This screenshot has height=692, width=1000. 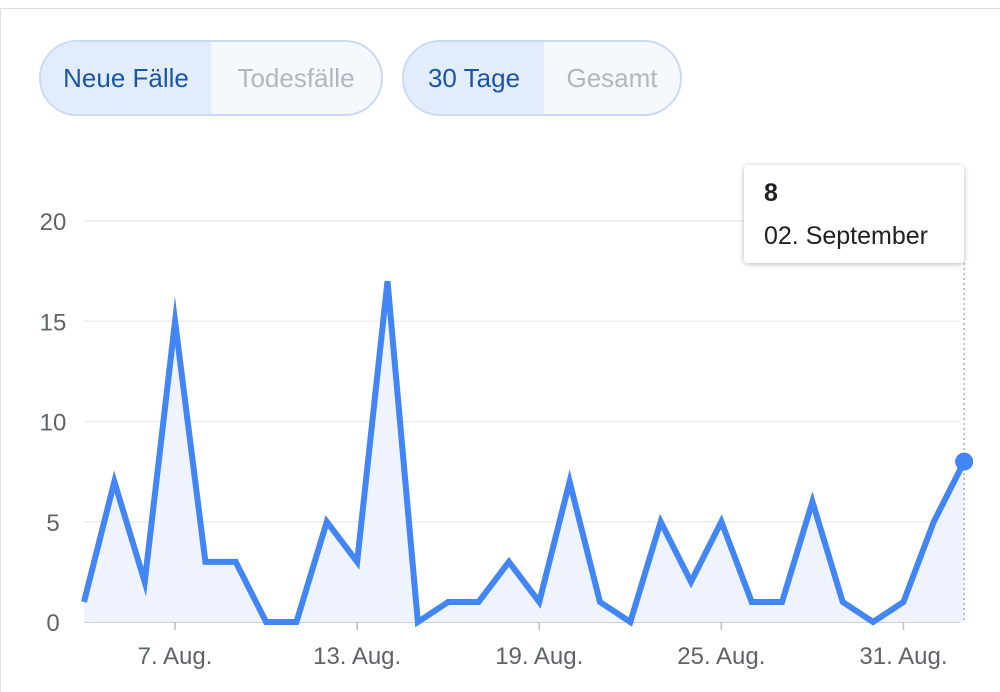 What do you see at coordinates (500, 8) in the screenshot?
I see `top-divider` at bounding box center [500, 8].